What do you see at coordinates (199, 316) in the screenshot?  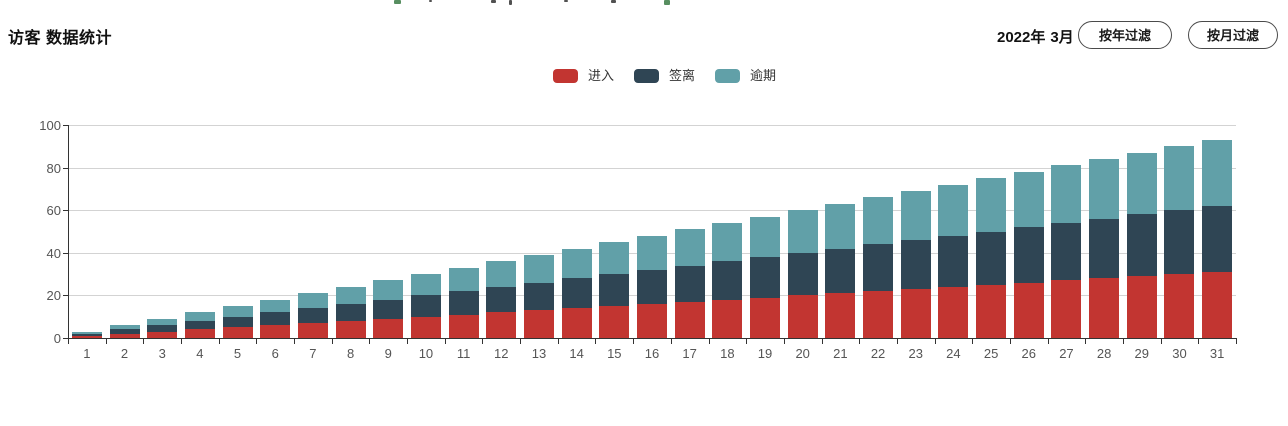 I see `bar-day-4-overdue` at bounding box center [199, 316].